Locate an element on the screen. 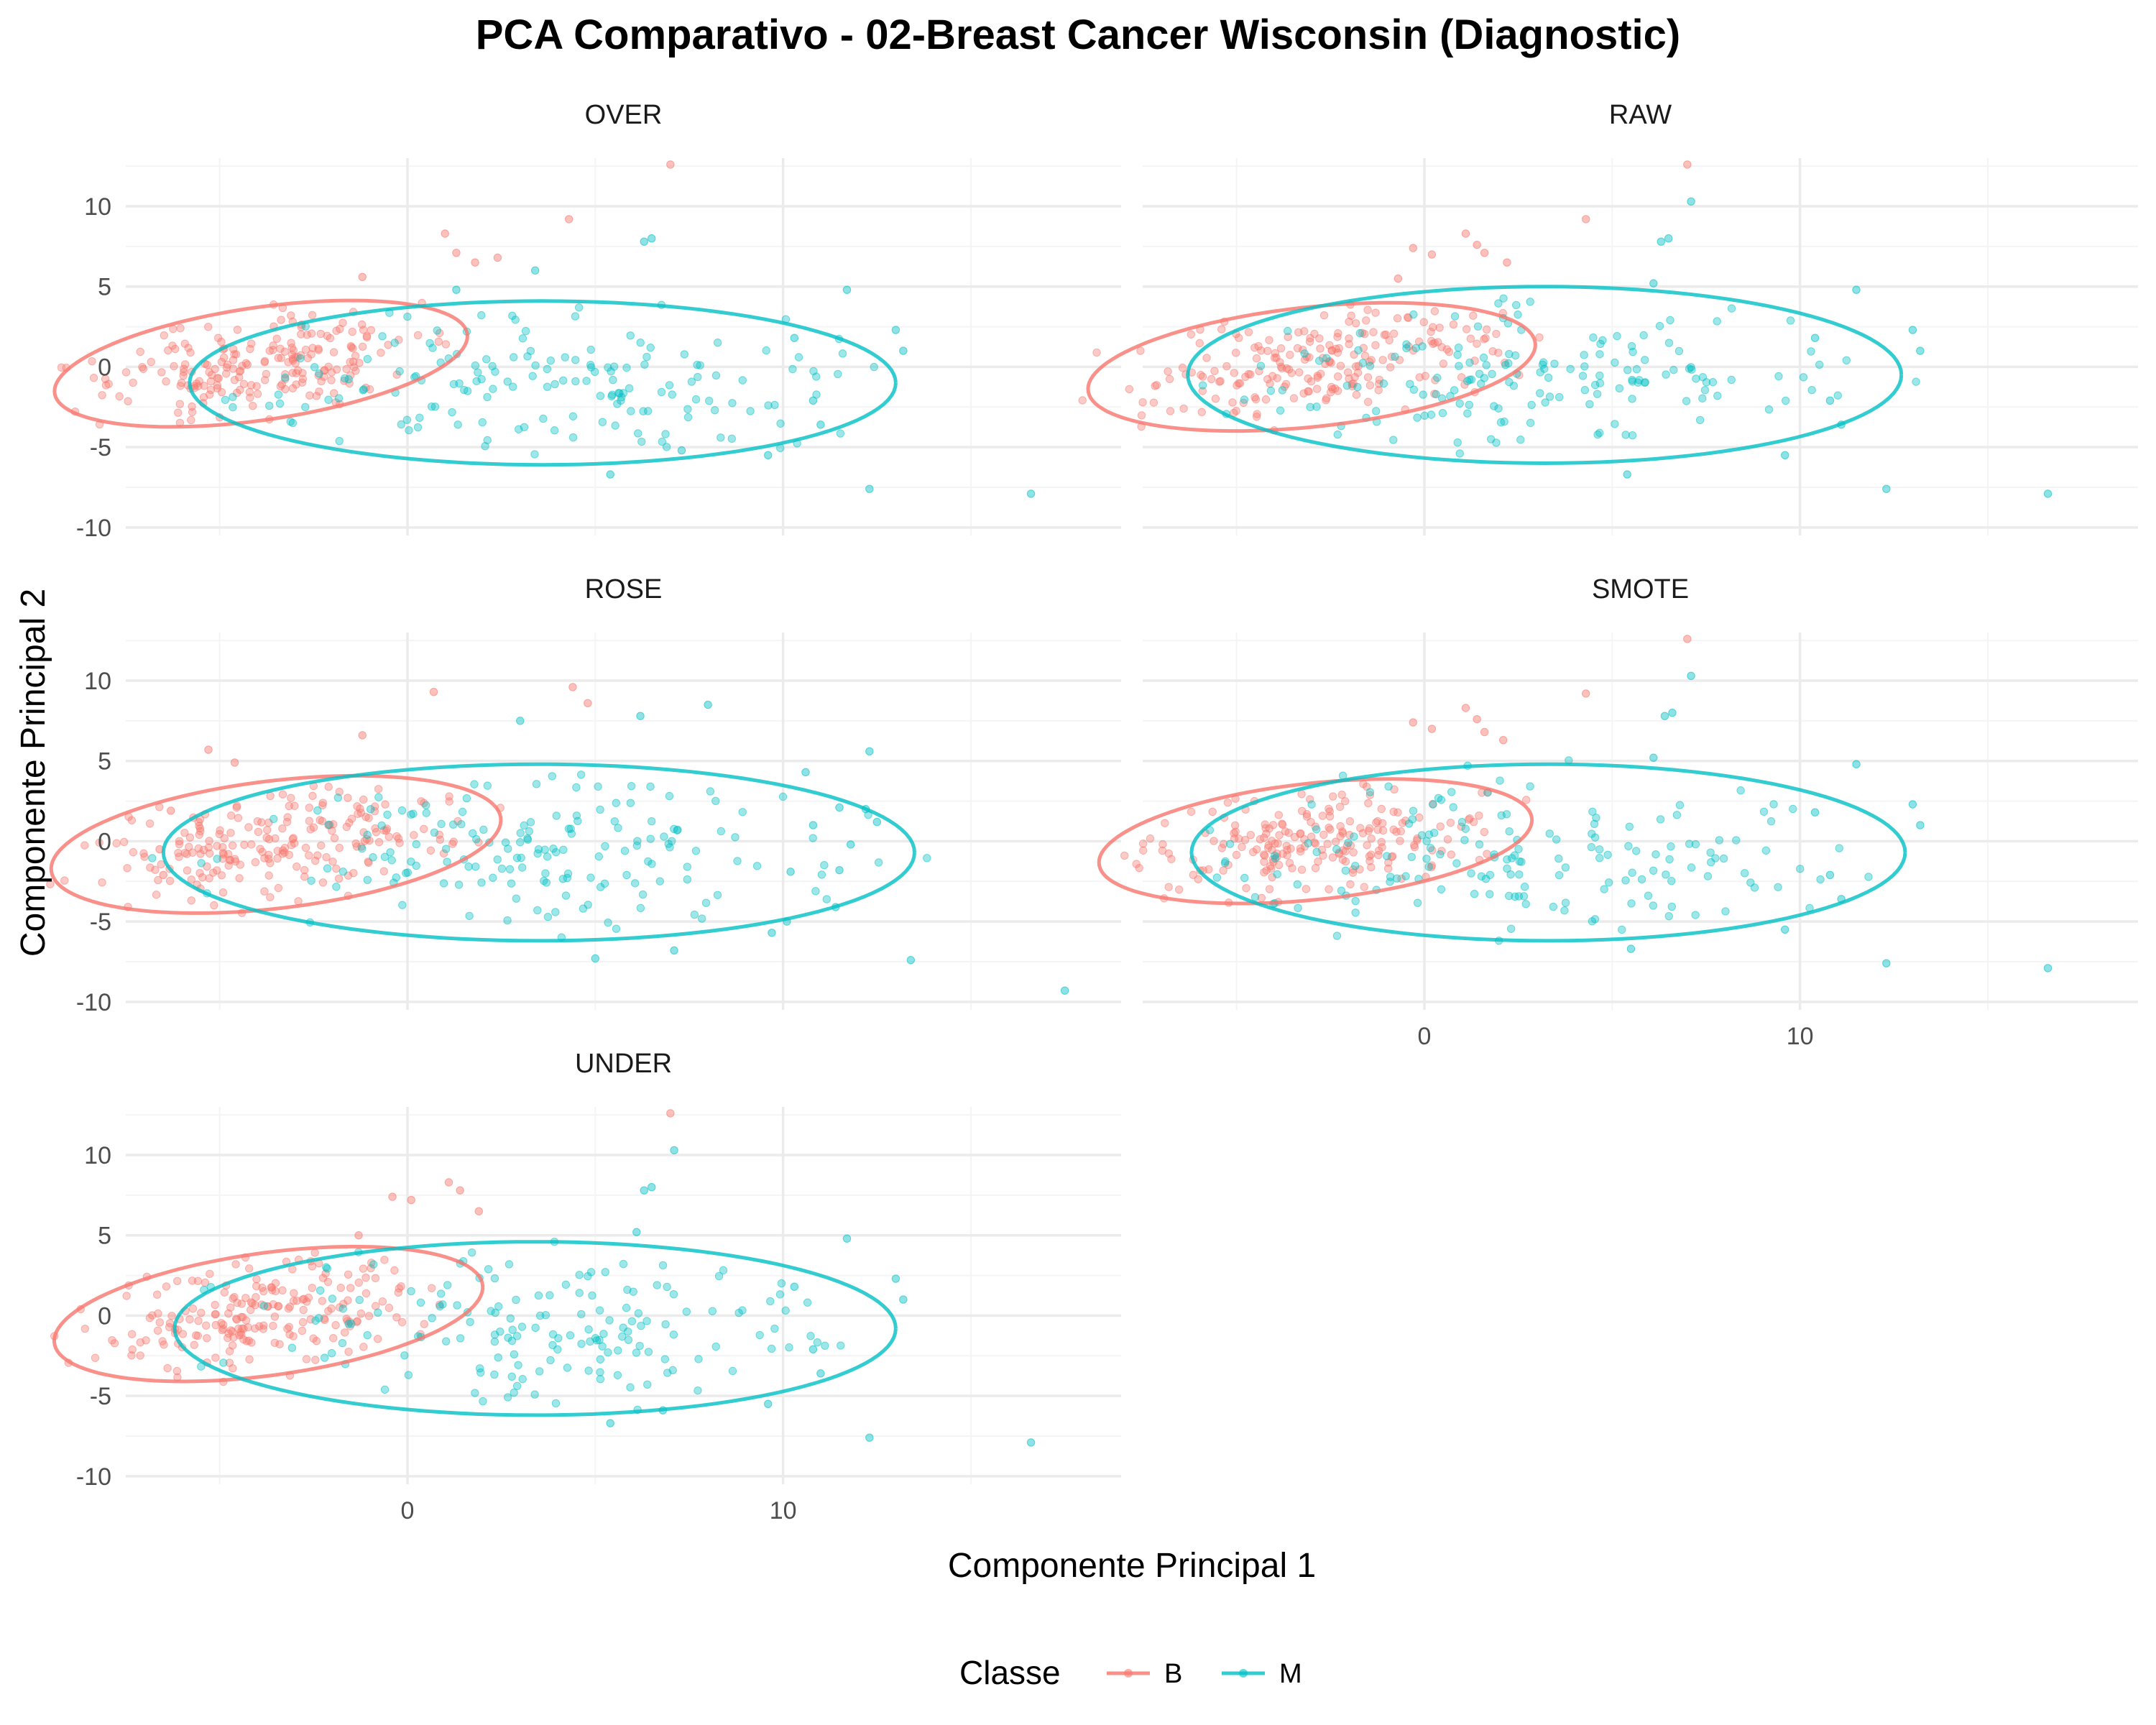  legend-label: B is located at coordinates (1173, 1674).